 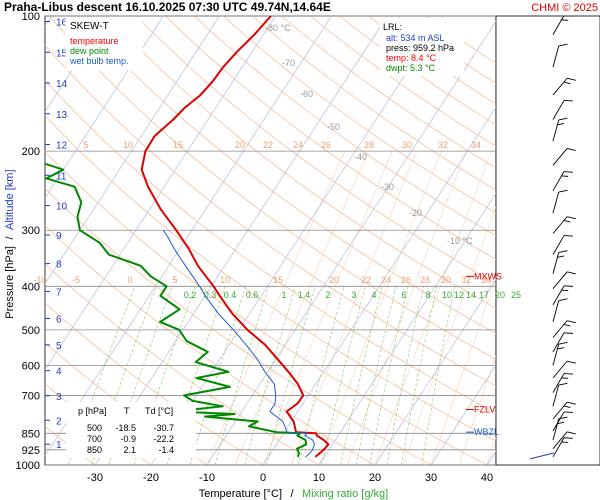 I want to click on y-tick-label: 300, so click(x=31, y=231).